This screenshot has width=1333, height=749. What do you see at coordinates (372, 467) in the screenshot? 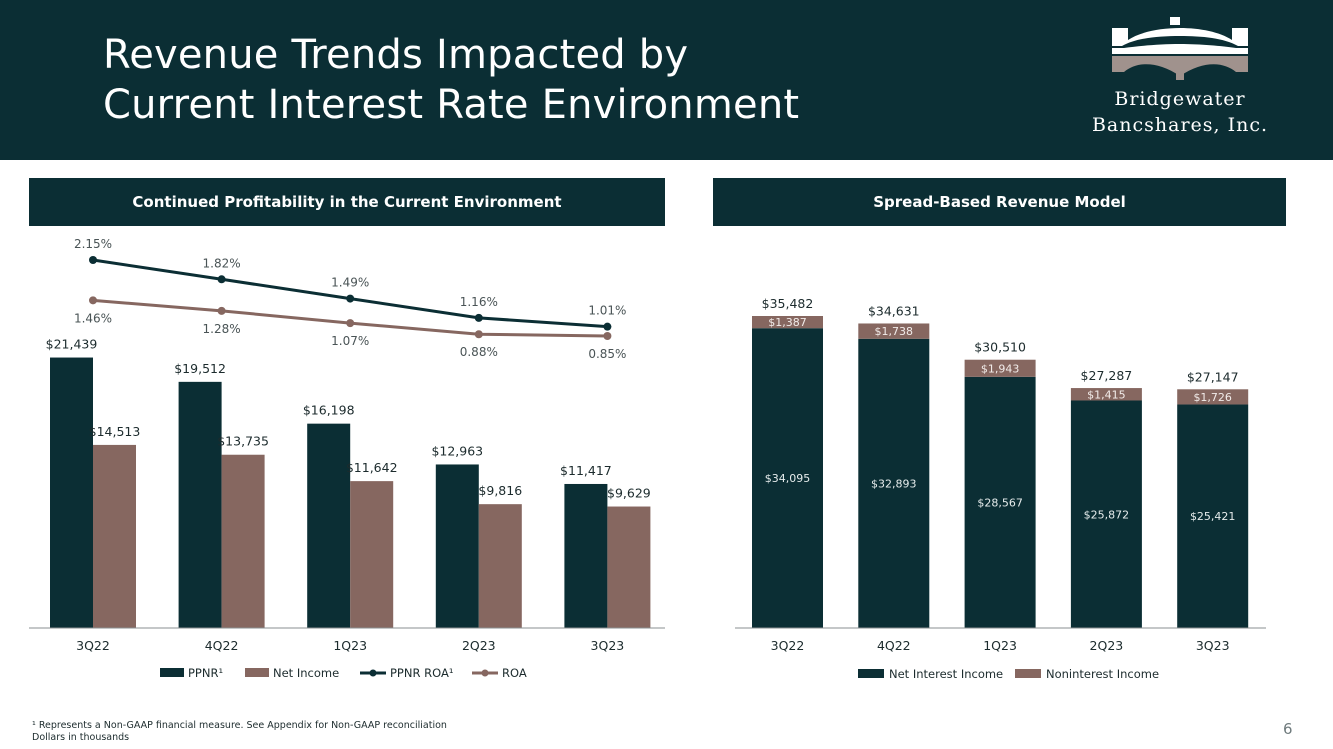
I see `net-income-label: $11,642` at bounding box center [372, 467].